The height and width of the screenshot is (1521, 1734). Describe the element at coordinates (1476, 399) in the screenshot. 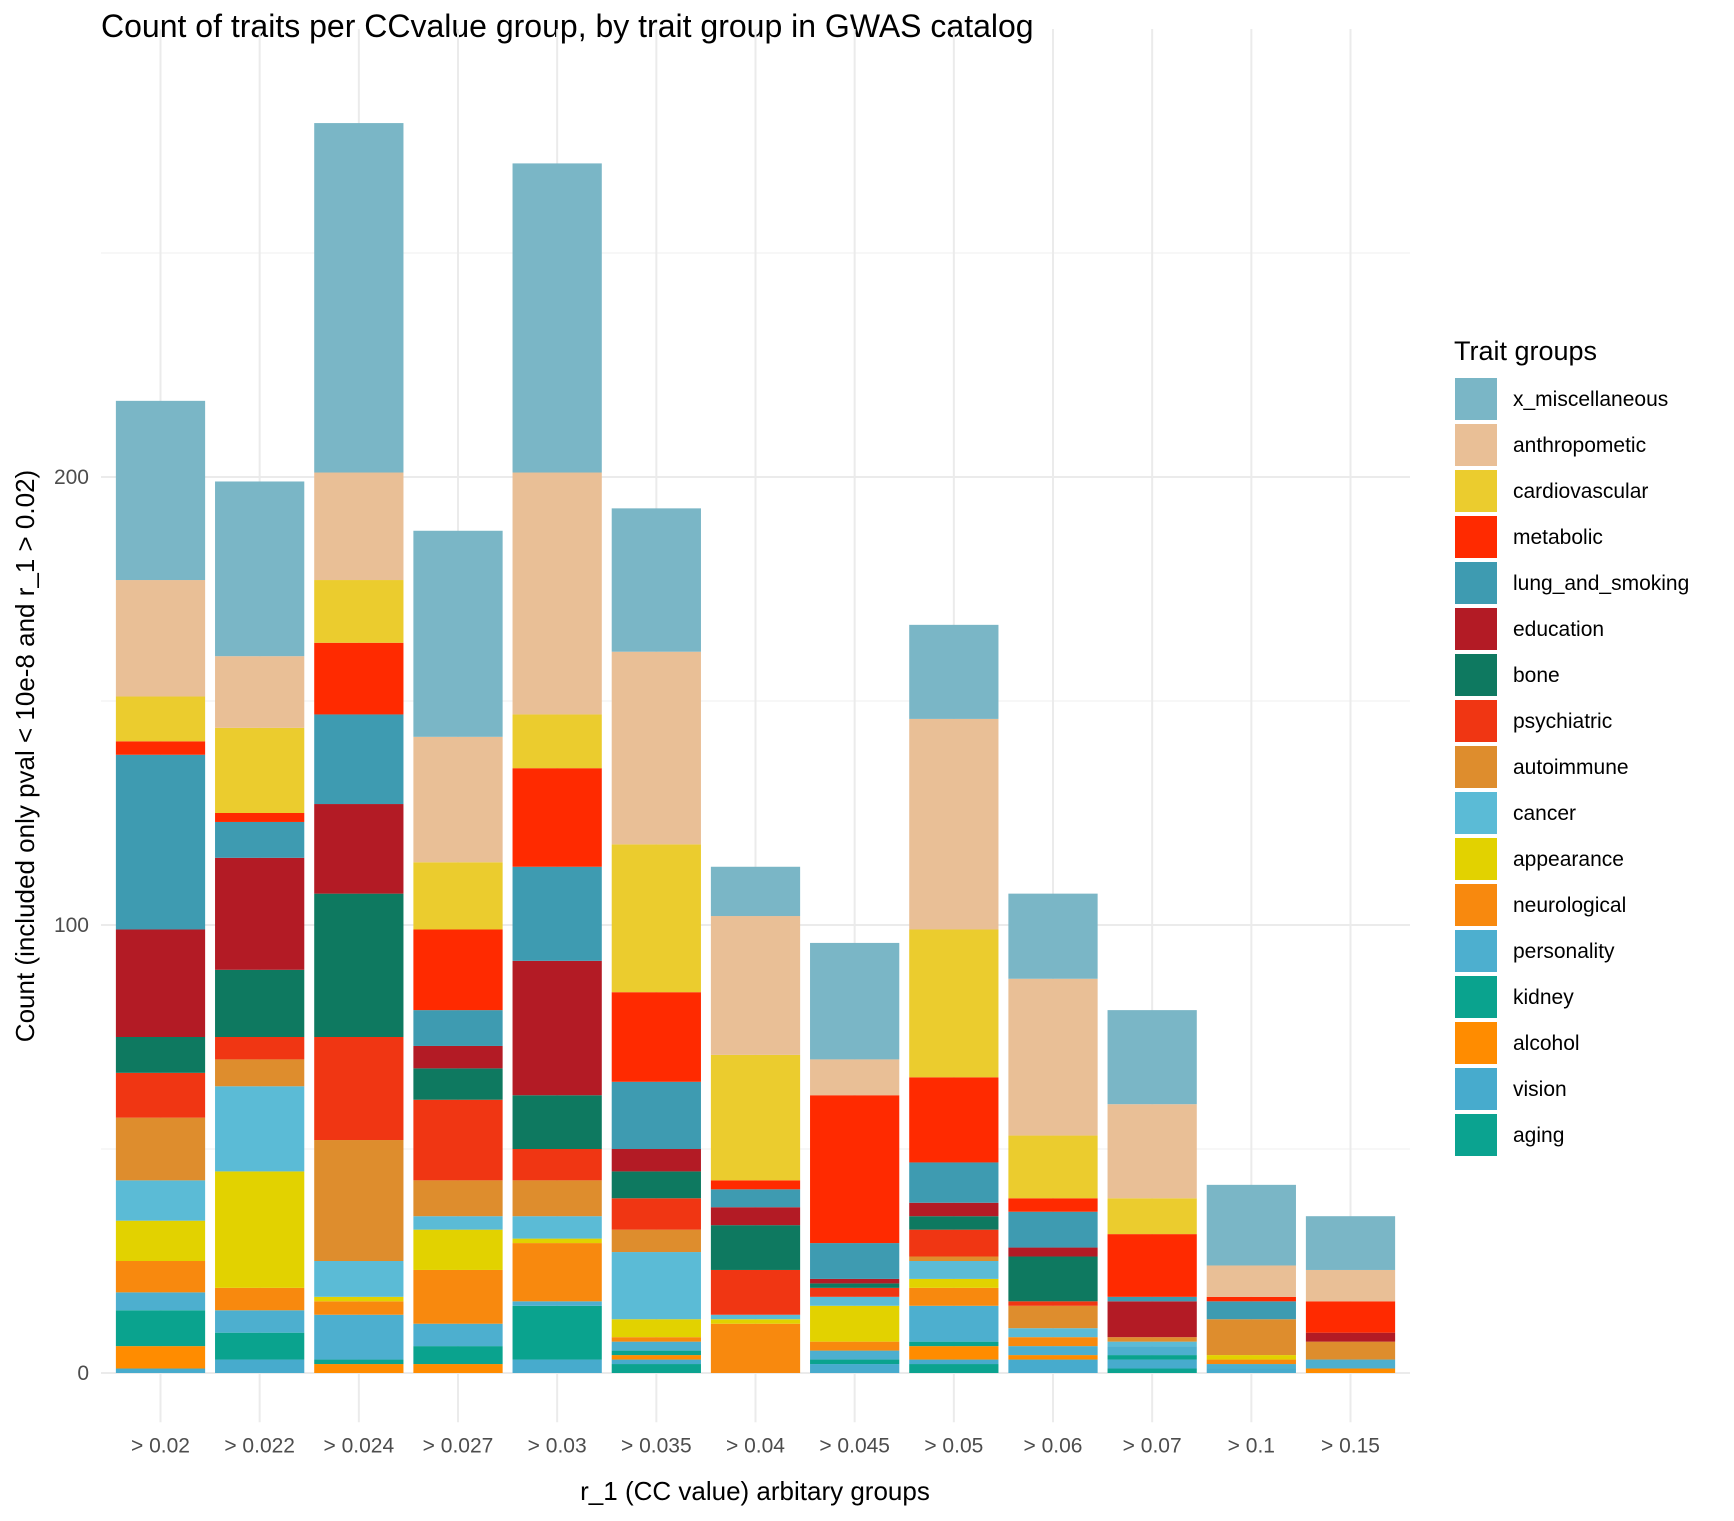

I see `legend-key-x-miscellaneous` at that location.